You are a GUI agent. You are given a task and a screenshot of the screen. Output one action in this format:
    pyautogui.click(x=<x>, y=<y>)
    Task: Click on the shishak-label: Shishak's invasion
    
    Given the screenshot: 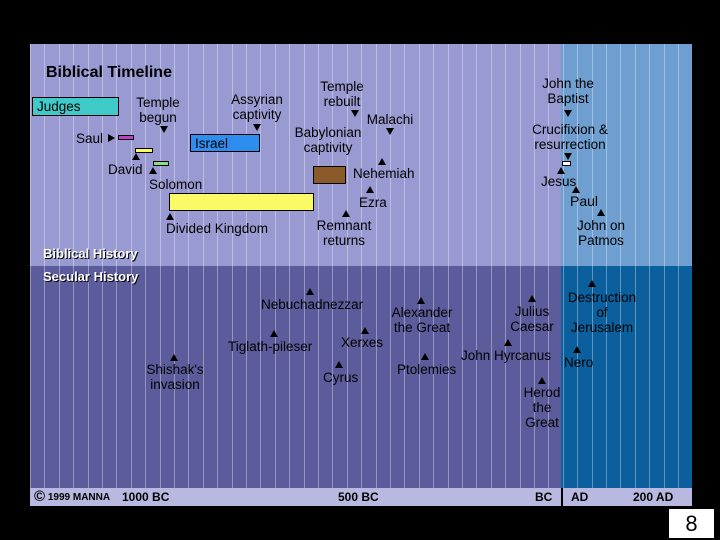 What is the action you would take?
    pyautogui.click(x=175, y=377)
    